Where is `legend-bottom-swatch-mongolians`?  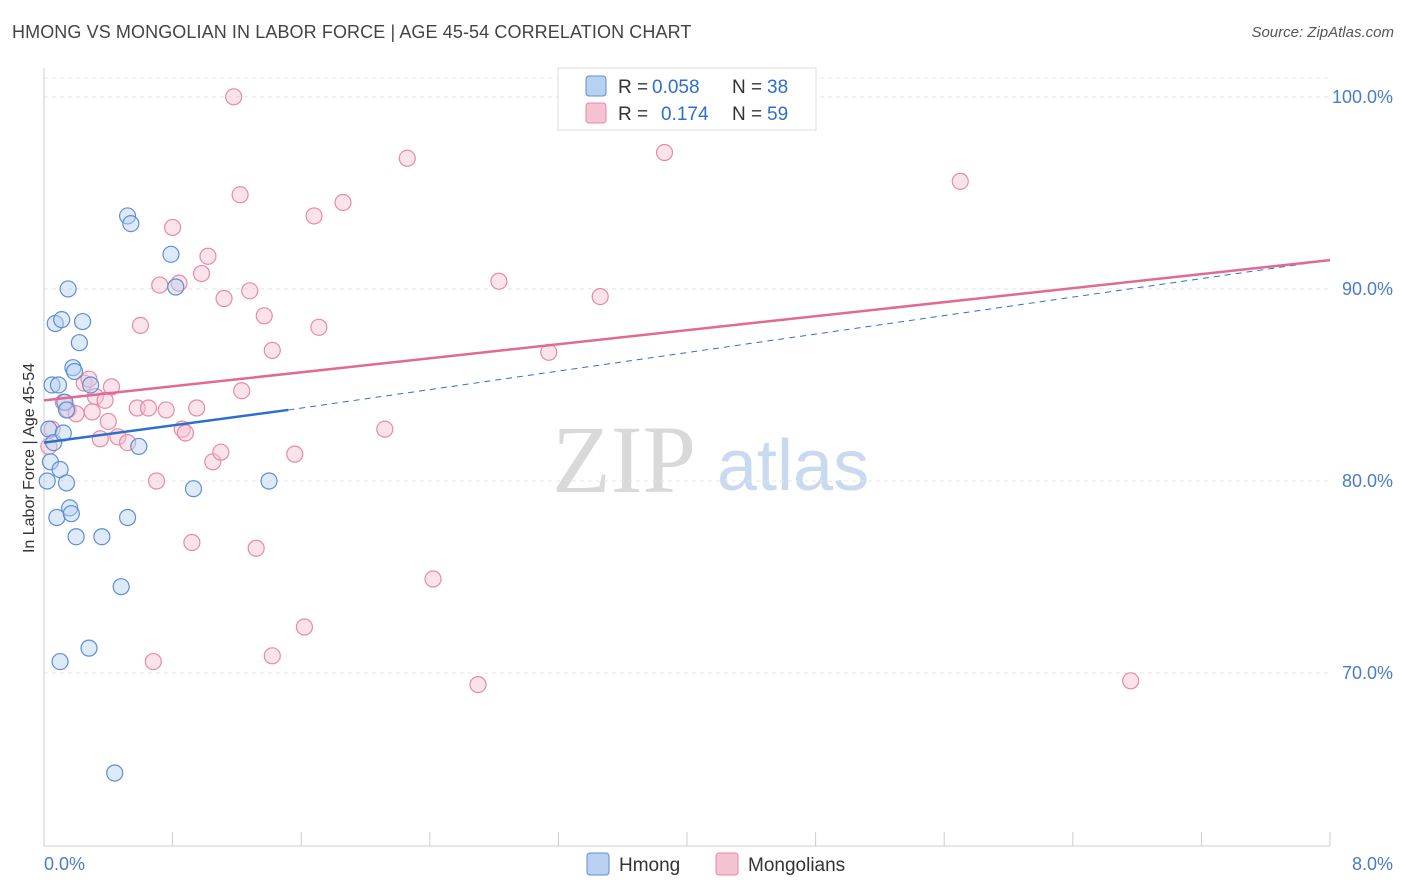 legend-bottom-swatch-mongolians is located at coordinates (727, 864).